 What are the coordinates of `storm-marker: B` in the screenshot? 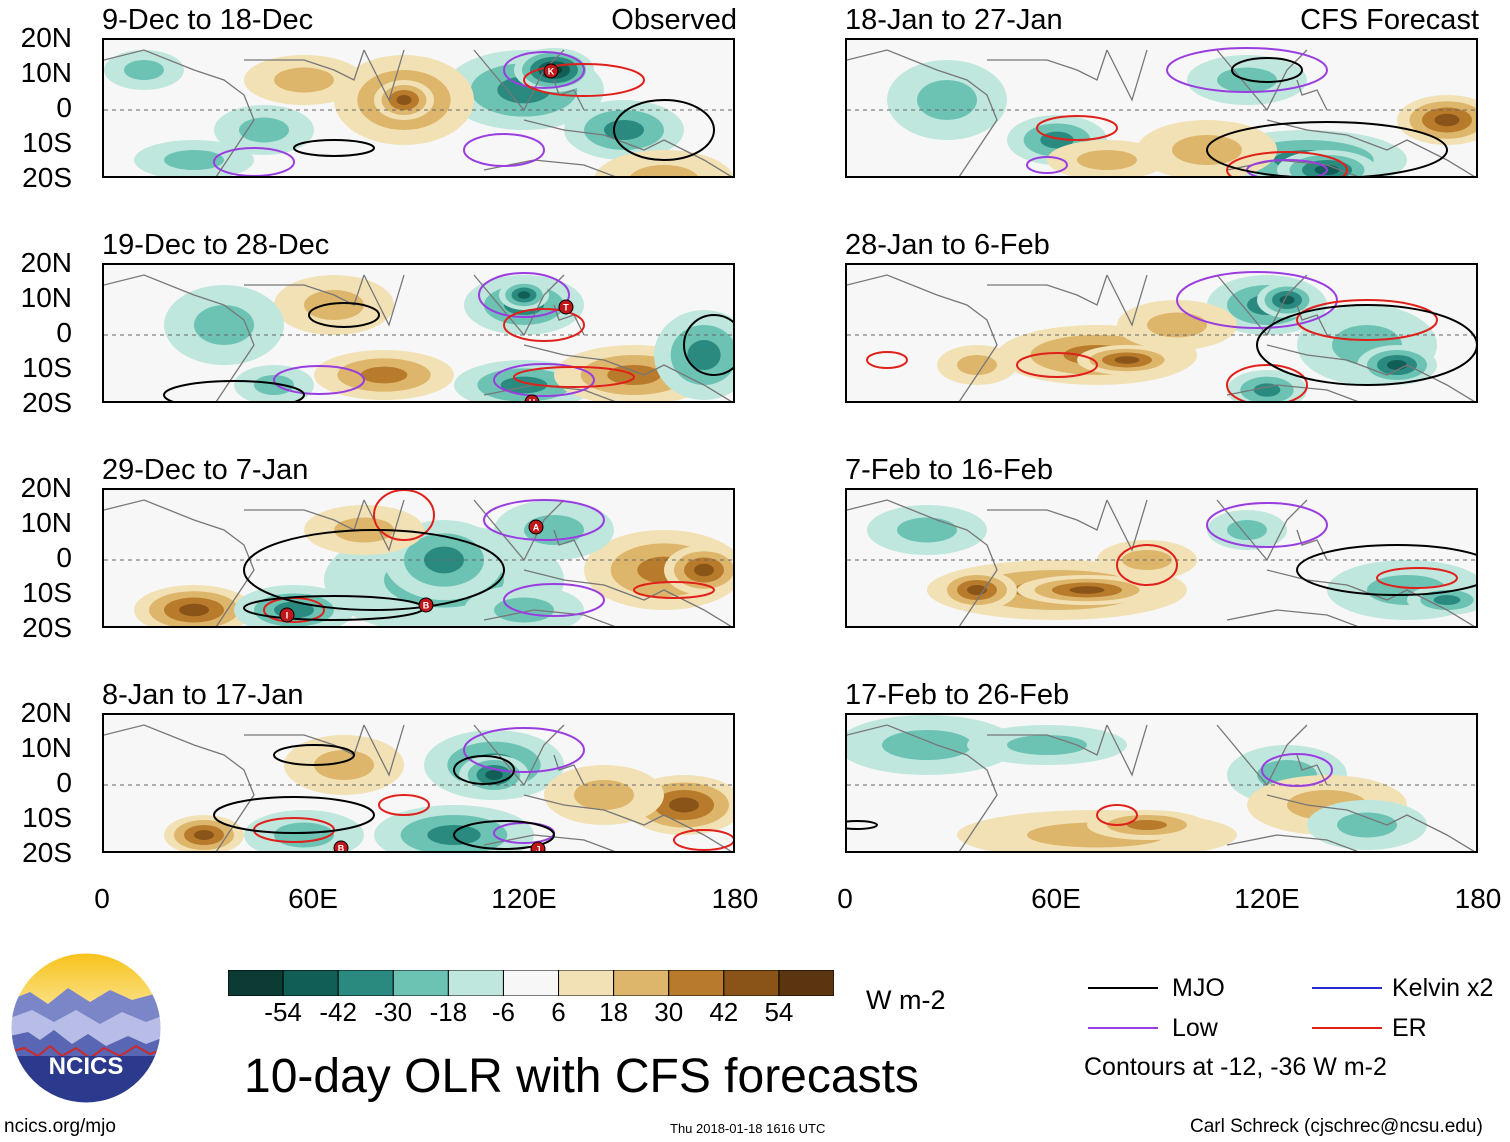 It's located at (341, 847).